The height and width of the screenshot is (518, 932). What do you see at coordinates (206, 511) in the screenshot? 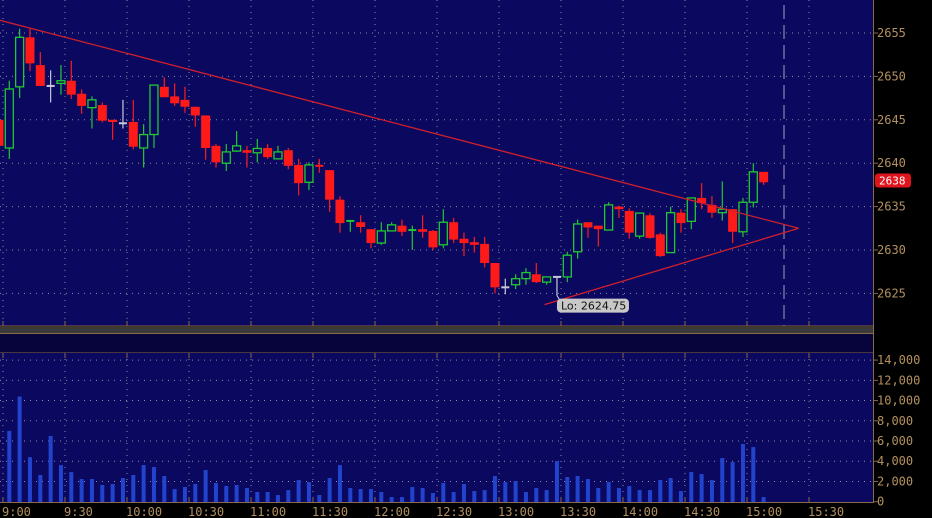
I see `time-tick-label: 10:30` at bounding box center [206, 511].